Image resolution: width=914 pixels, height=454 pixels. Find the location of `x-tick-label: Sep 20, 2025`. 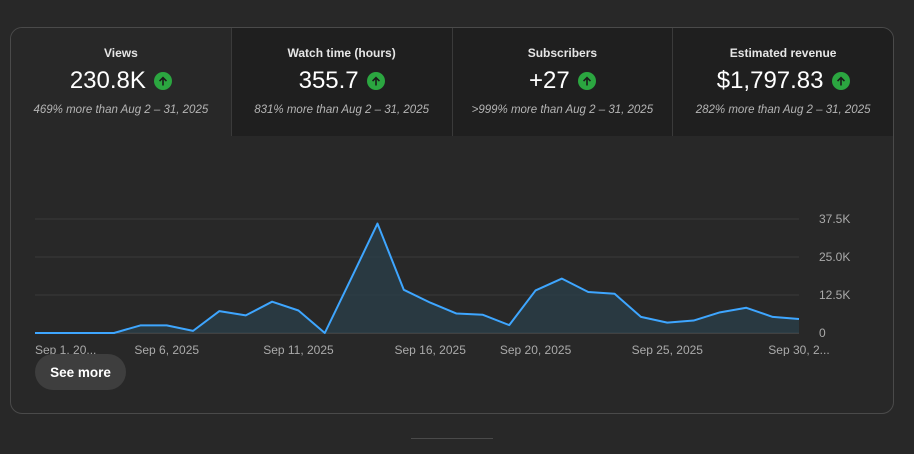

x-tick-label: Sep 20, 2025 is located at coordinates (536, 349).